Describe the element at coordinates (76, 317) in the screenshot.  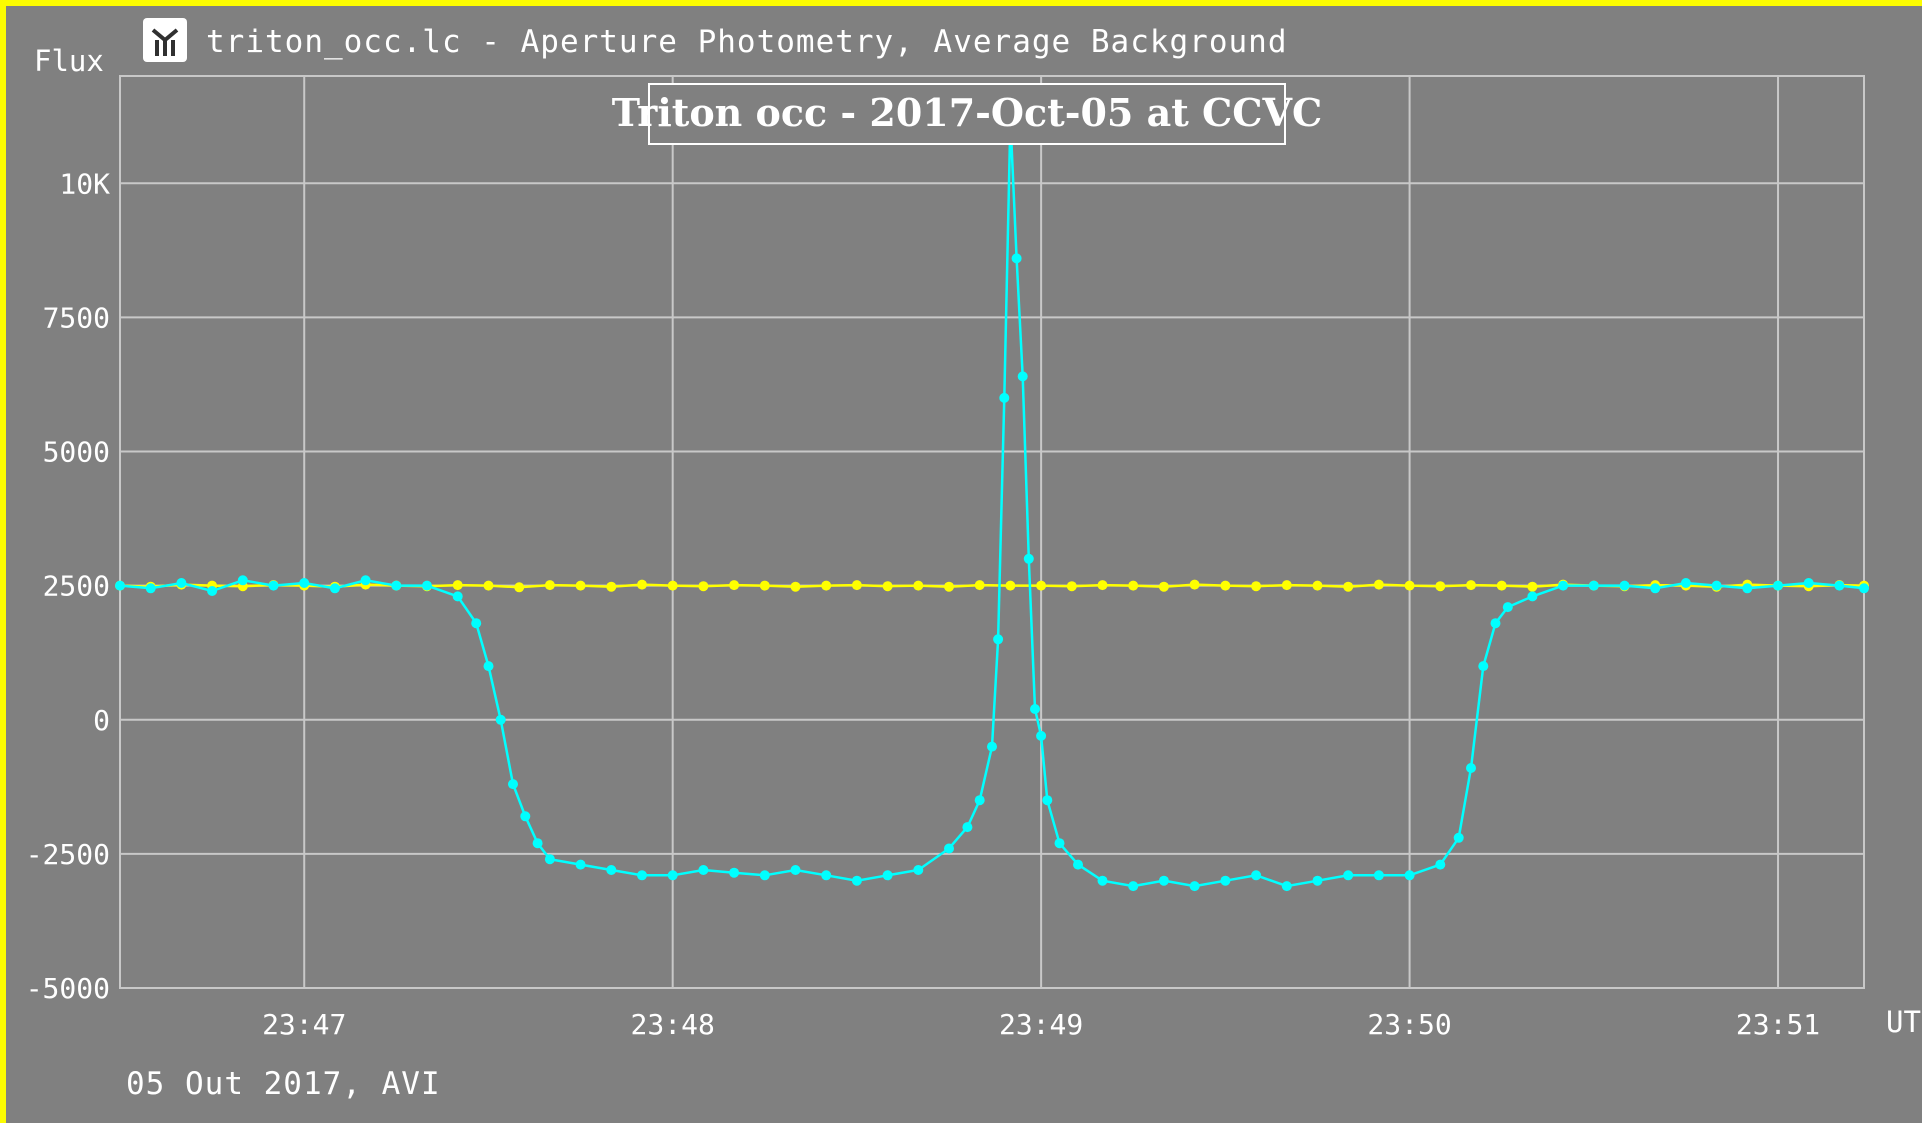
I see `y-tick-label: 7500` at that location.